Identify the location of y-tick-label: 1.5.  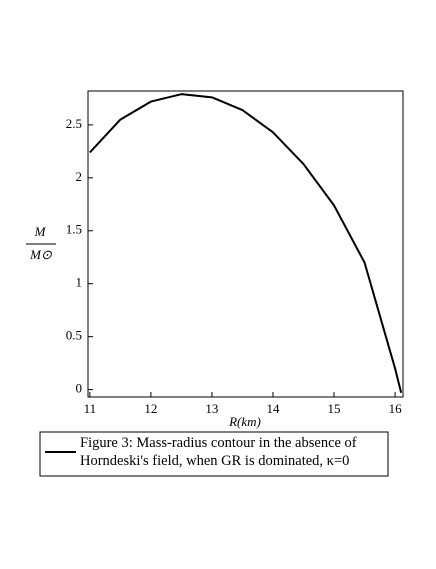
(74, 229).